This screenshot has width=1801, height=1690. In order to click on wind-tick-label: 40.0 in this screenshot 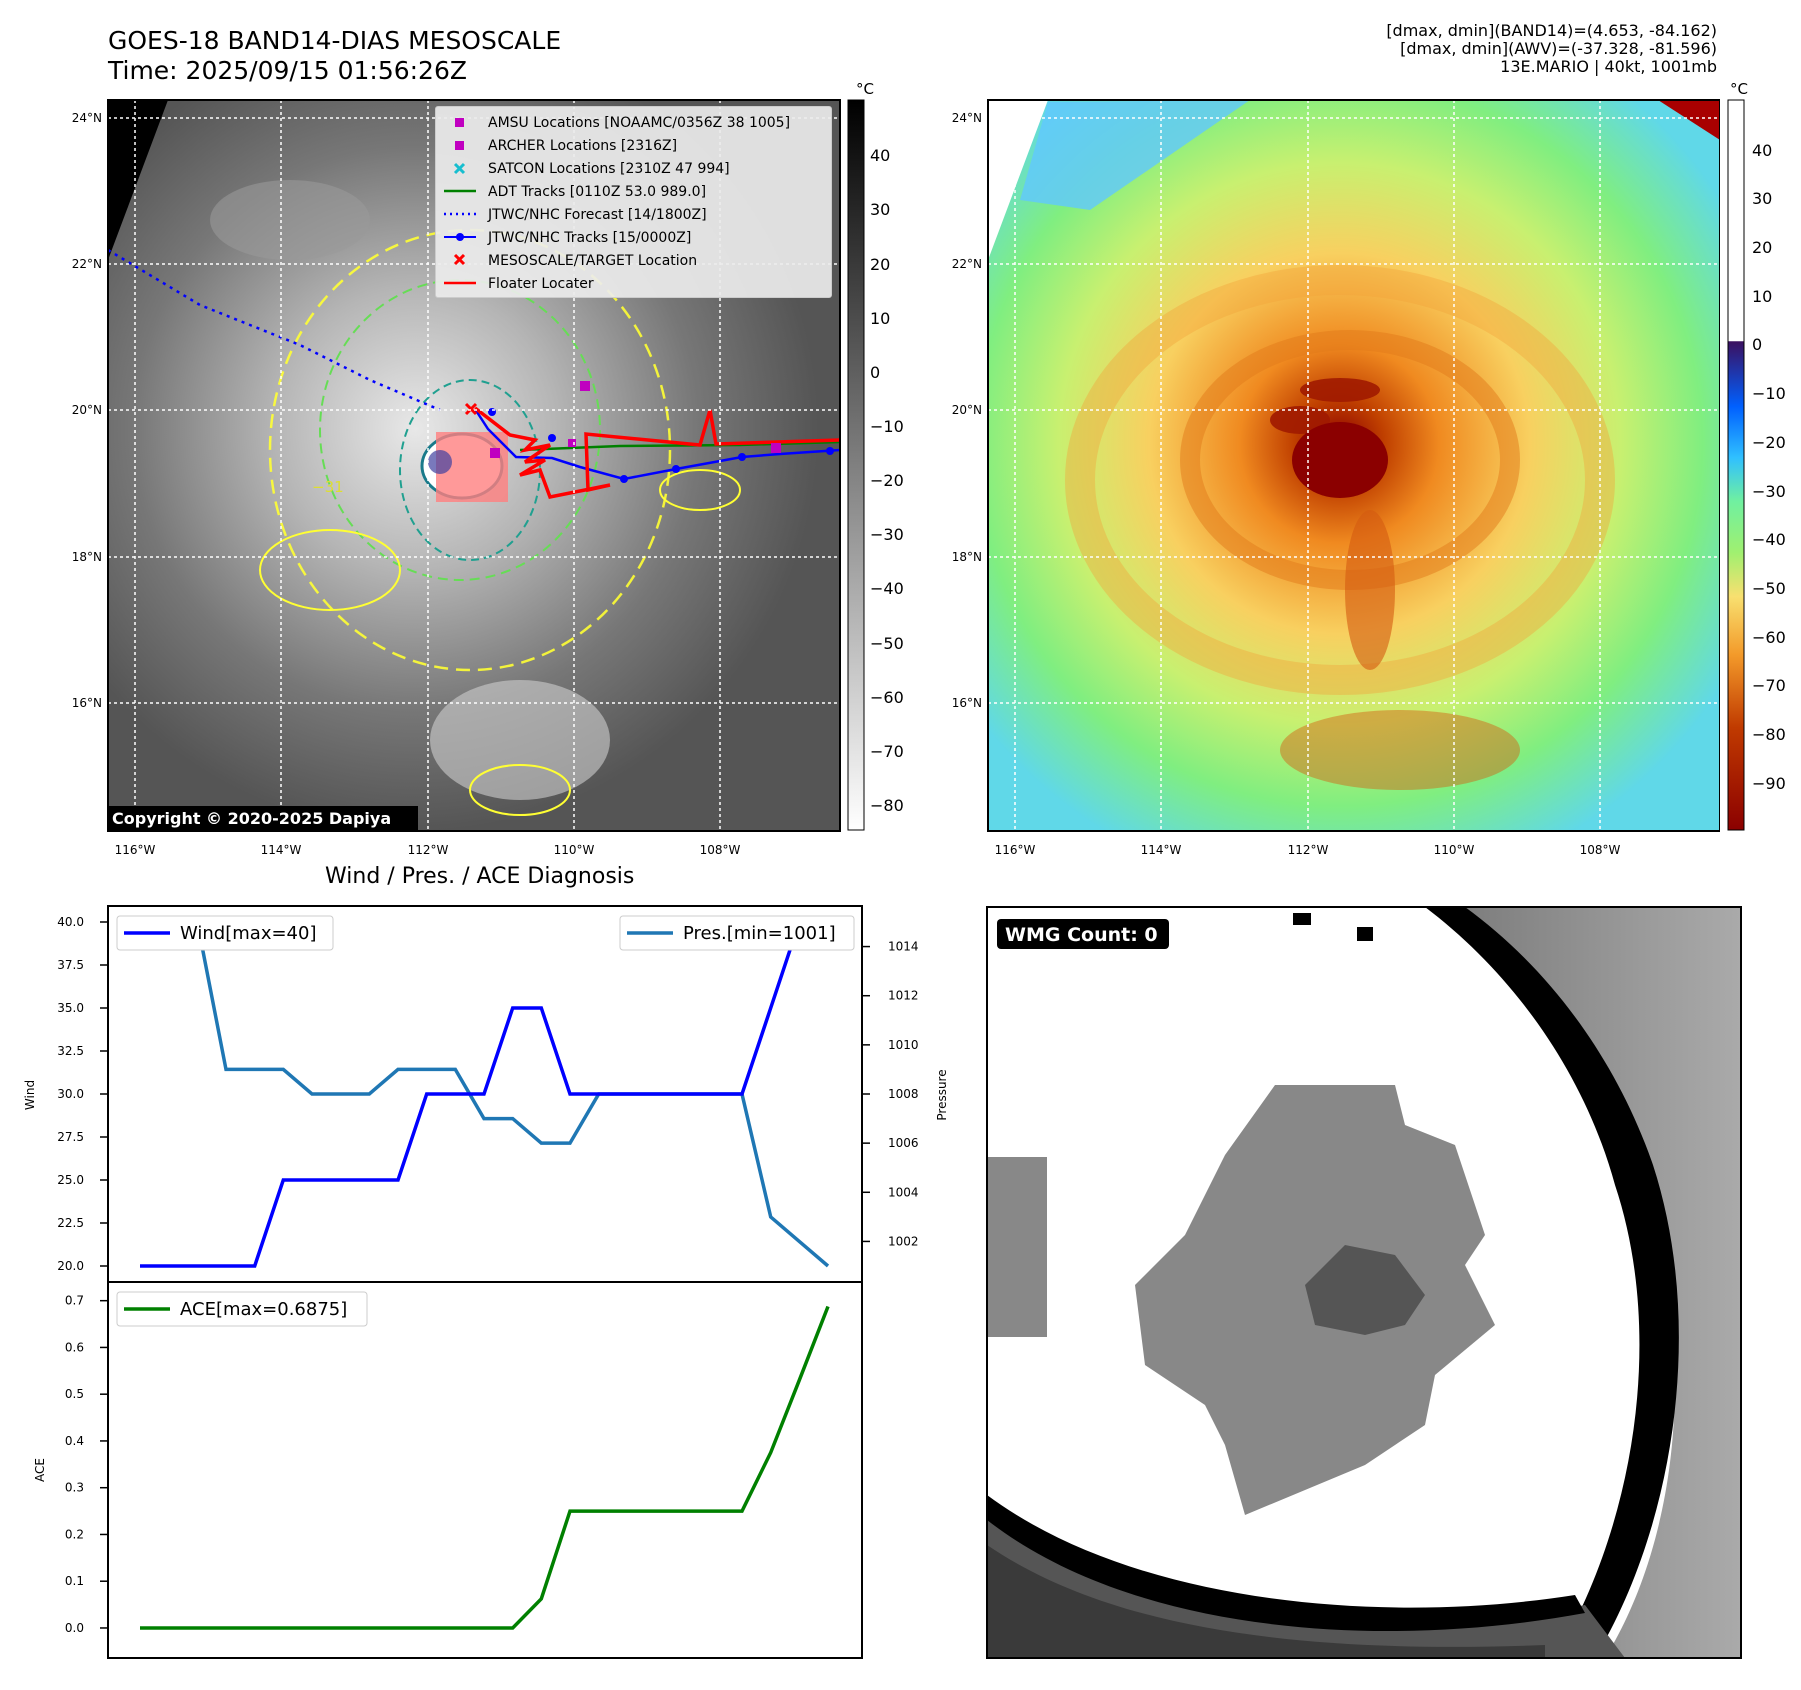, I will do `click(70, 922)`.